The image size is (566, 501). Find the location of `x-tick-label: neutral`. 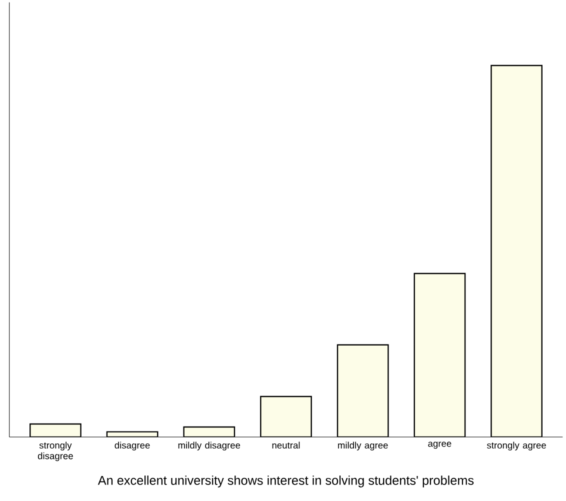

x-tick-label: neutral is located at coordinates (286, 445).